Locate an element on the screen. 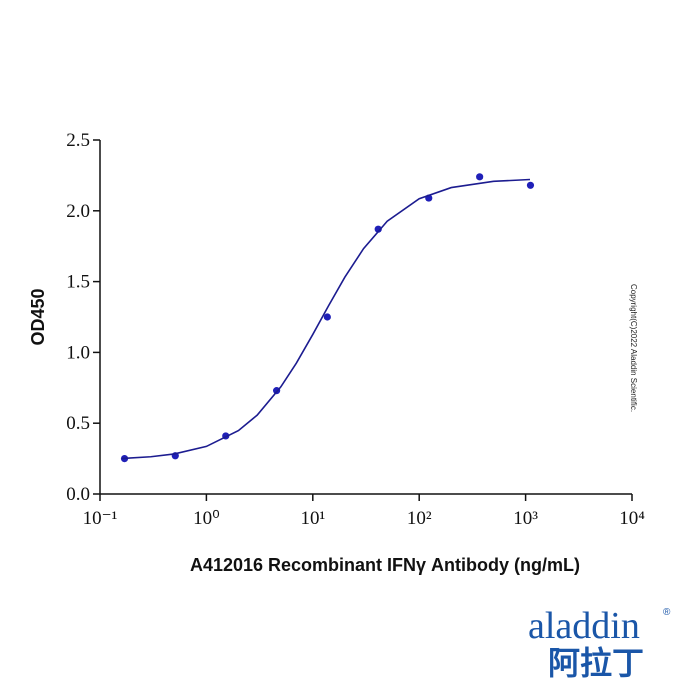  y-tick-label: 1.0 is located at coordinates (78, 352).